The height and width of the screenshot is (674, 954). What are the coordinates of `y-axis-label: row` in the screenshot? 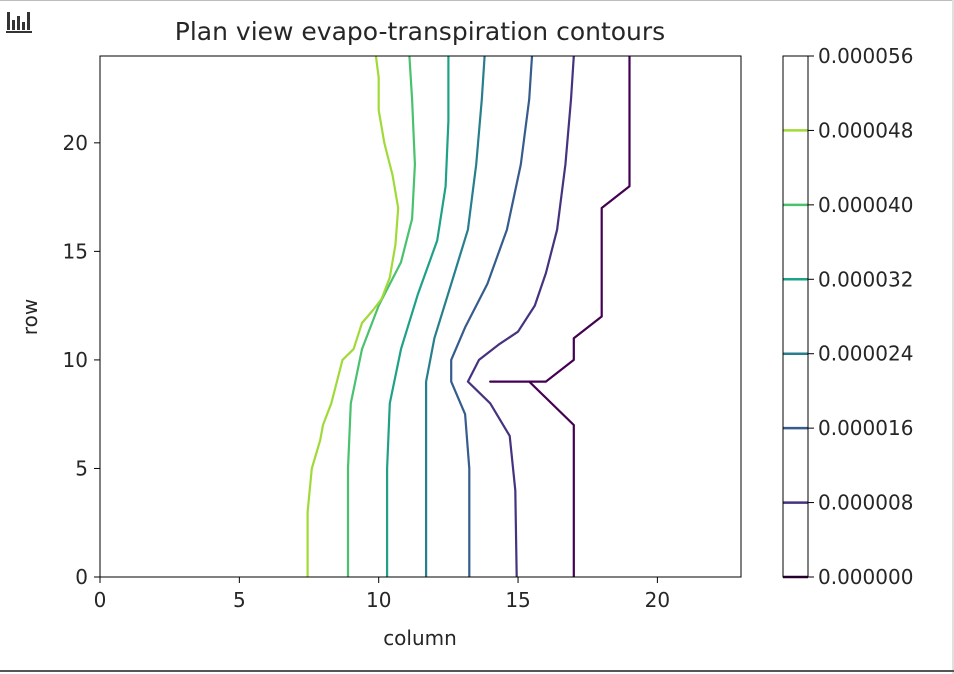 It's located at (30, 317).